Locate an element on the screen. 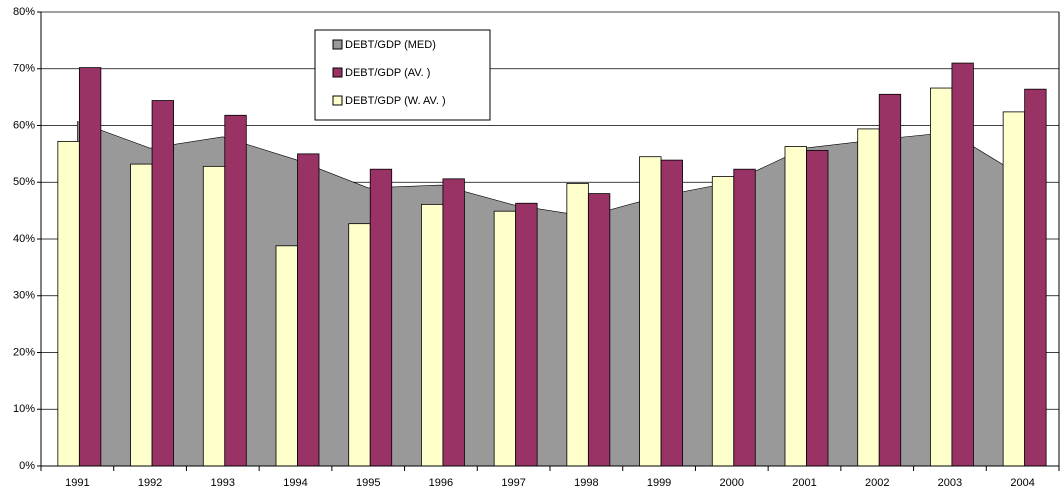  x-tick-label: 2002 is located at coordinates (877, 483).